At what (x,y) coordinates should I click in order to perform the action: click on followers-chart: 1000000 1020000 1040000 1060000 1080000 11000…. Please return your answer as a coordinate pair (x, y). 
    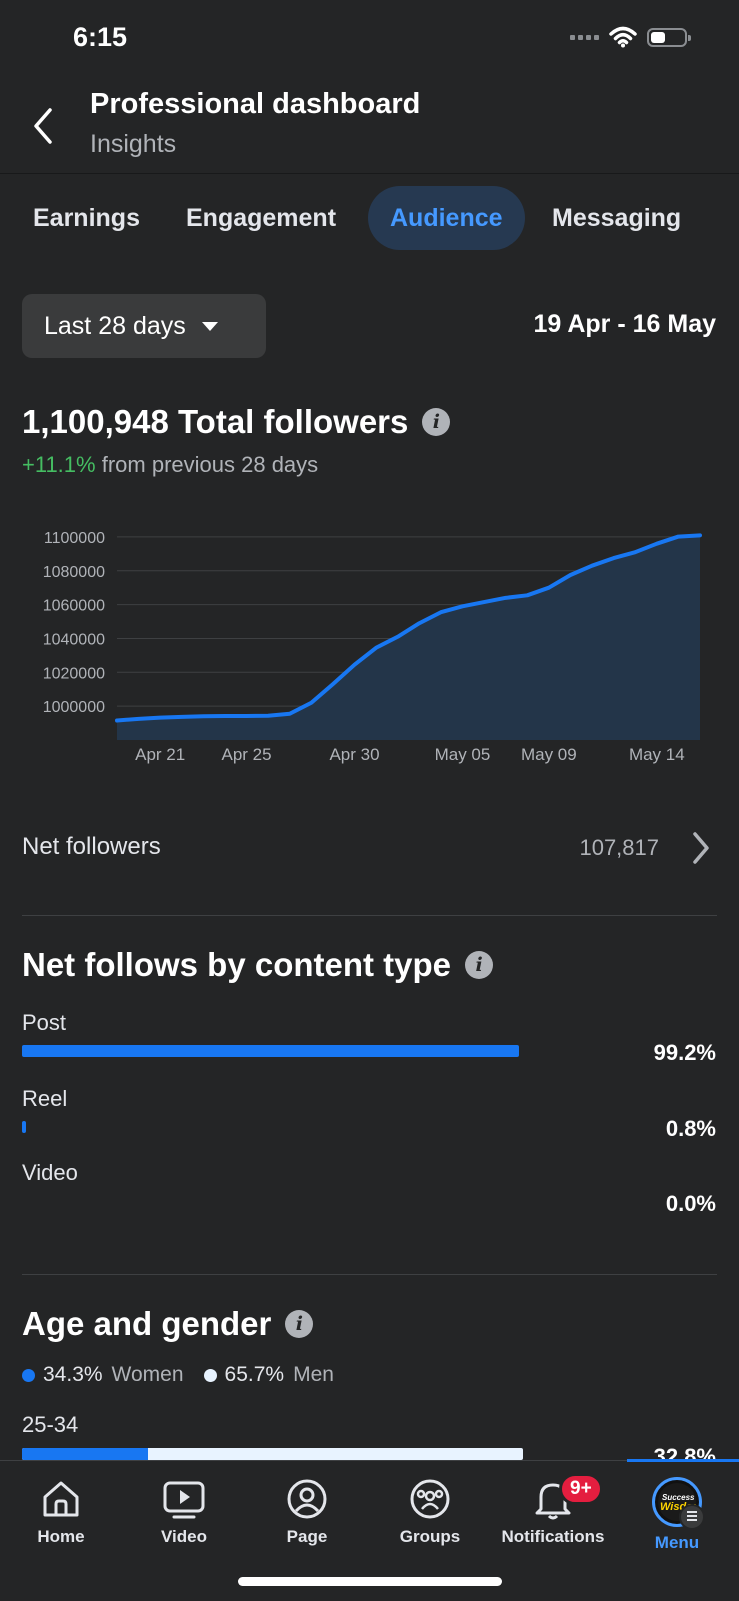
    Looking at the image, I should click on (372, 647).